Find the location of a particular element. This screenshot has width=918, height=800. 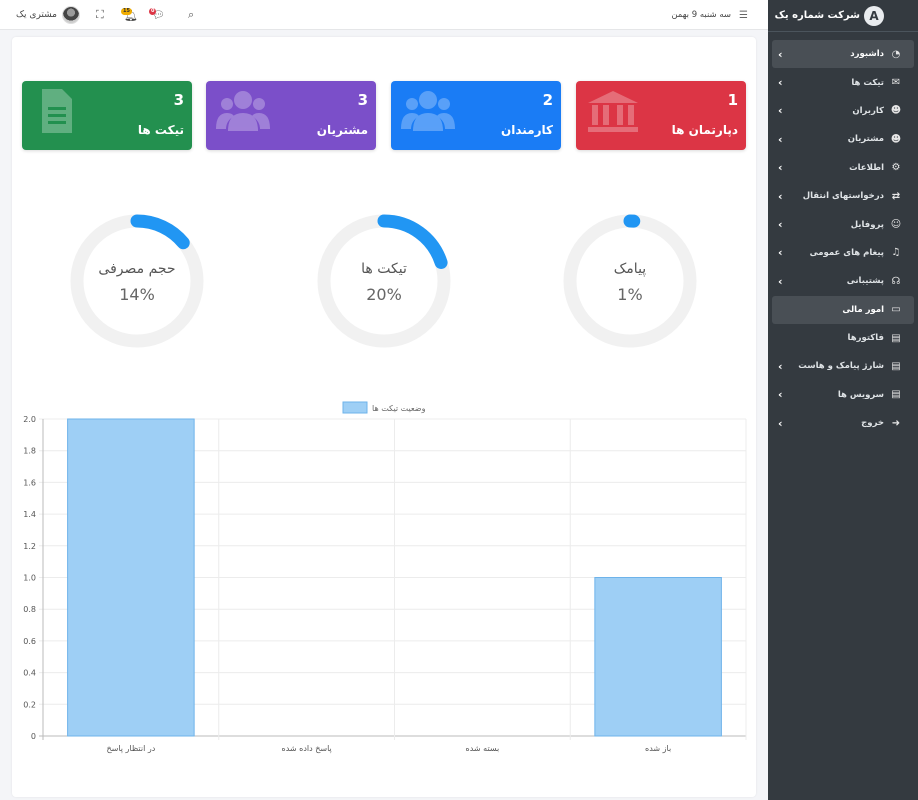

sidebar-item-6: ⇄ درخواستهای انتقال ‹ is located at coordinates (843, 196).